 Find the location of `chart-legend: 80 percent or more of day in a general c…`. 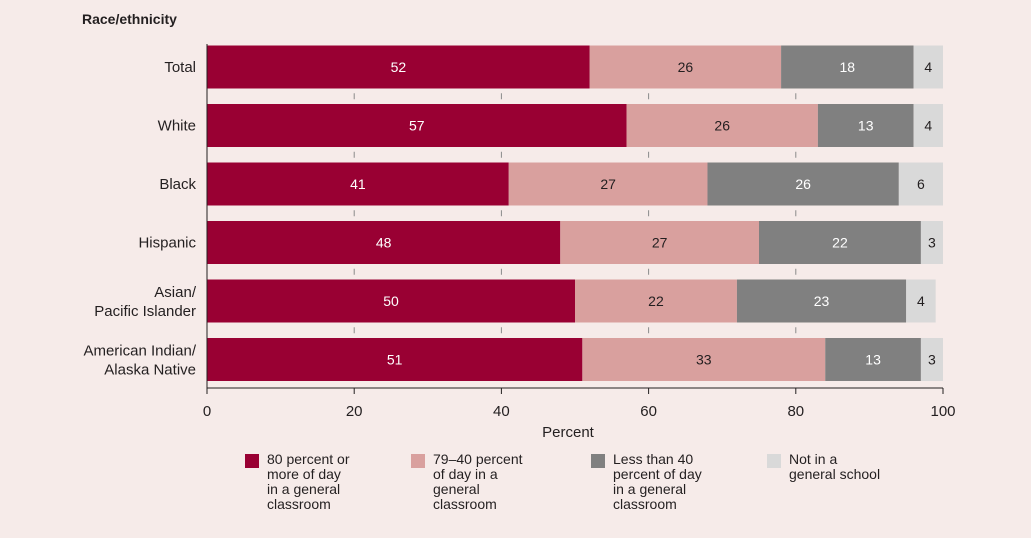

chart-legend: 80 percent or more of day in a general c… is located at coordinates (586, 482).